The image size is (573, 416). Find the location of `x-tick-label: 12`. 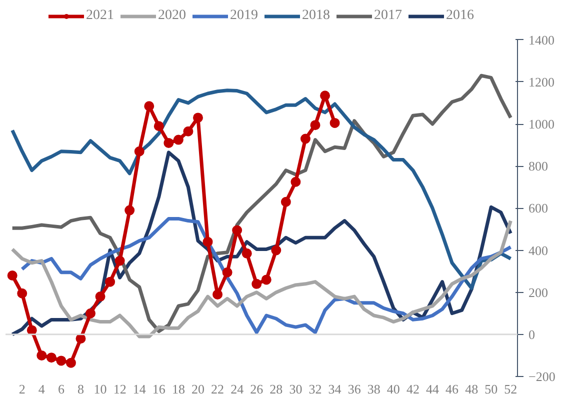

x-tick-label: 12 is located at coordinates (119, 389).